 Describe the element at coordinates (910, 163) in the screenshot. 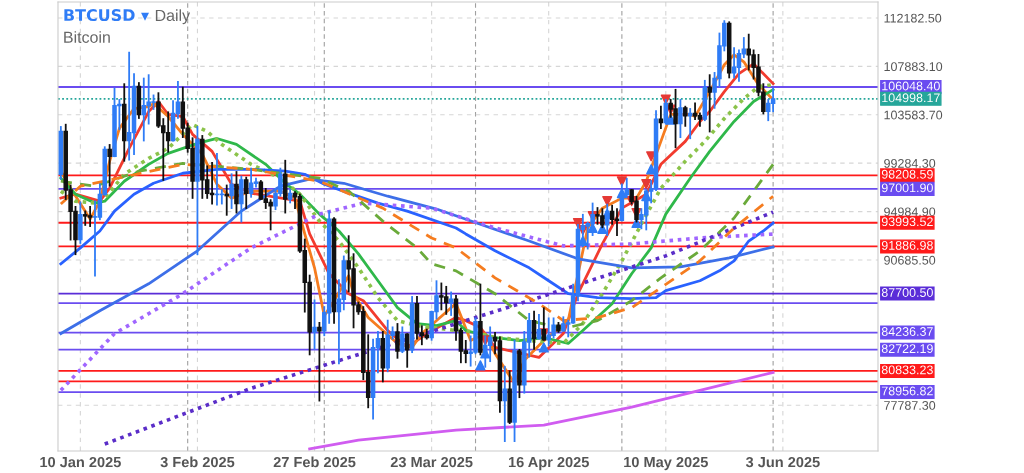

I see `y-tick-label: 99284.30` at that location.